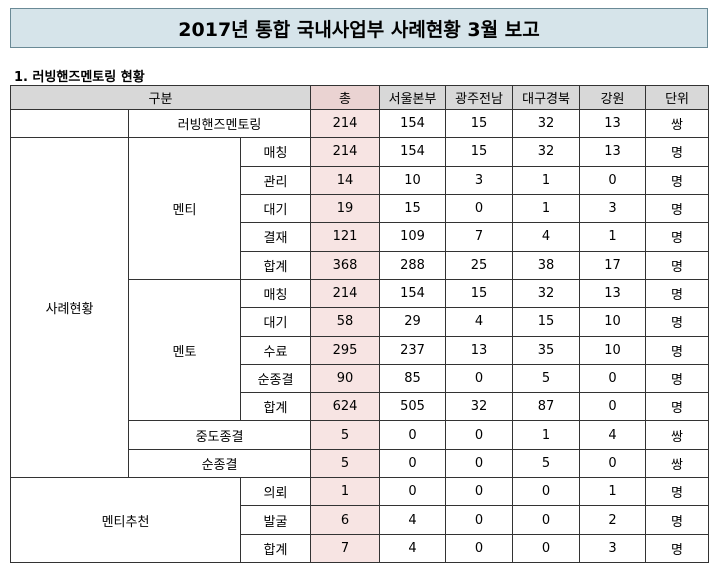 This screenshot has width=720, height=569. Describe the element at coordinates (360, 463) in the screenshot. I see `table-row: 순종결 5 0 0 5 0 쌍` at that location.